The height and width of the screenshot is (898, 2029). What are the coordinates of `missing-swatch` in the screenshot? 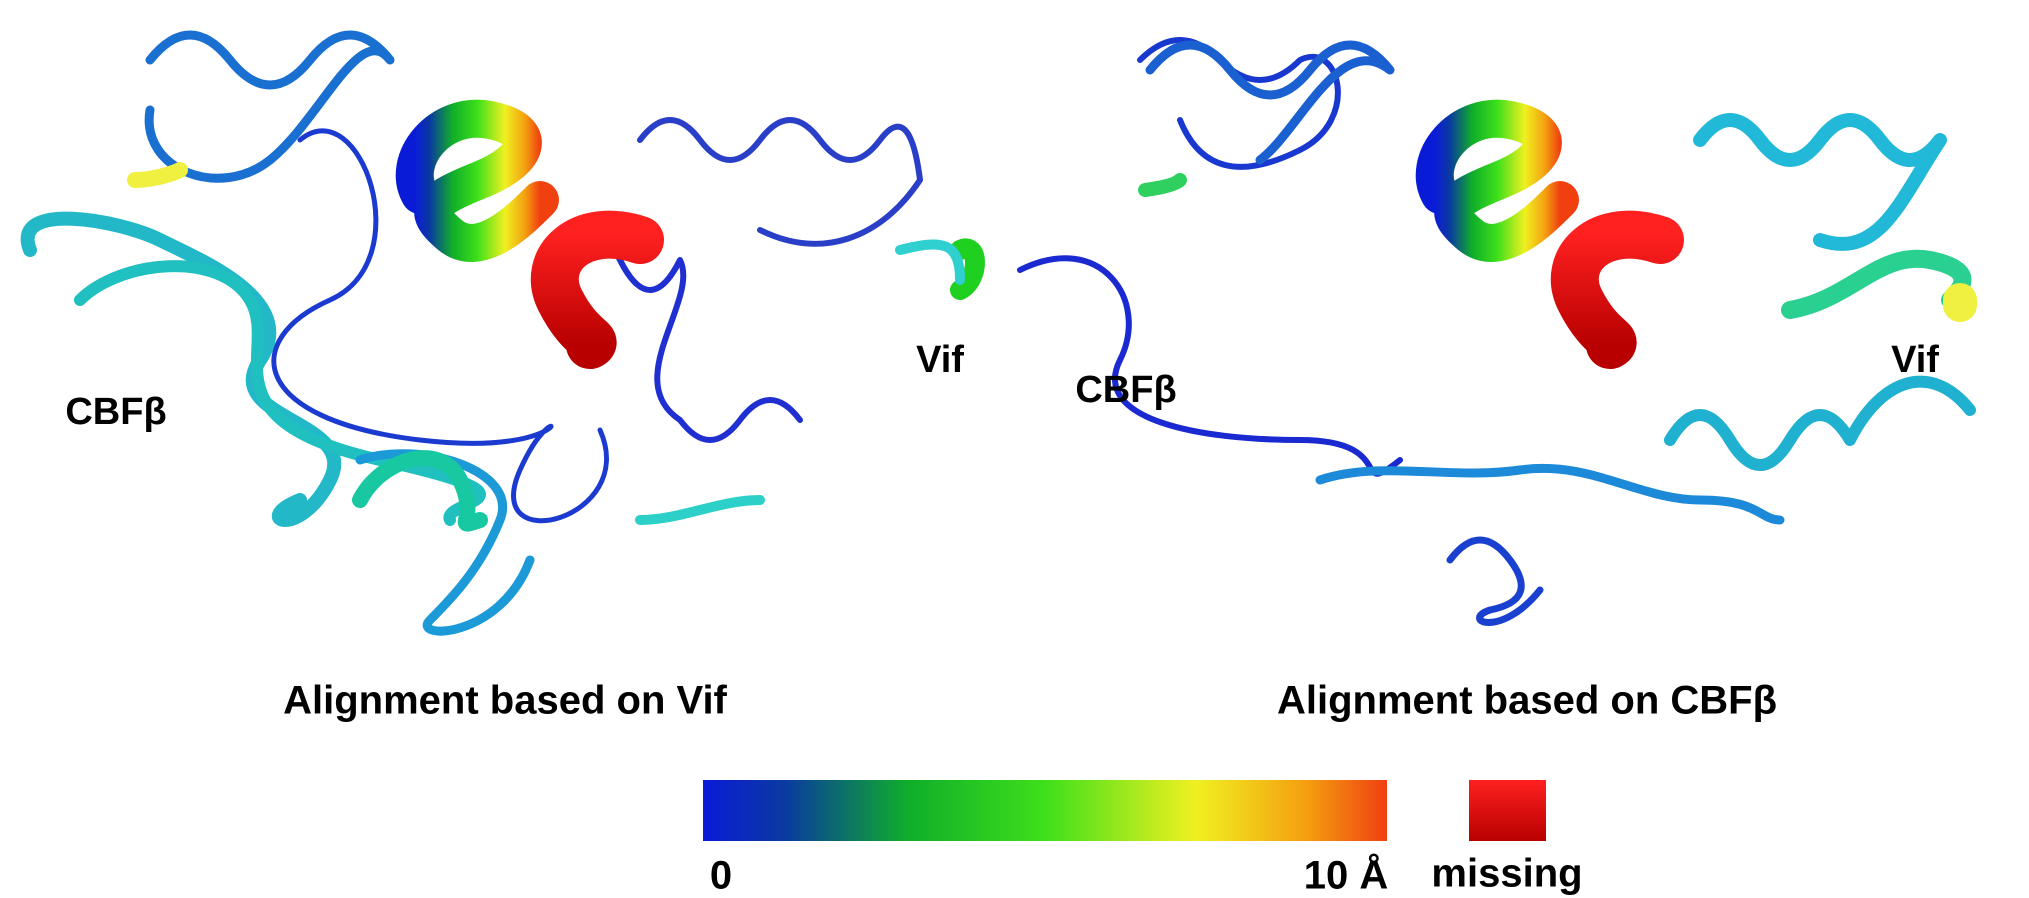 It's located at (1507, 810).